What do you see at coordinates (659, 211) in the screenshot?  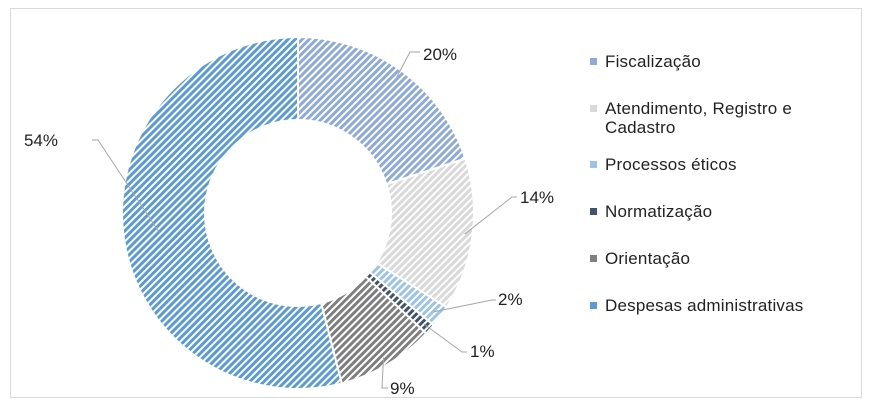 I see `legend-label: Normatização` at bounding box center [659, 211].